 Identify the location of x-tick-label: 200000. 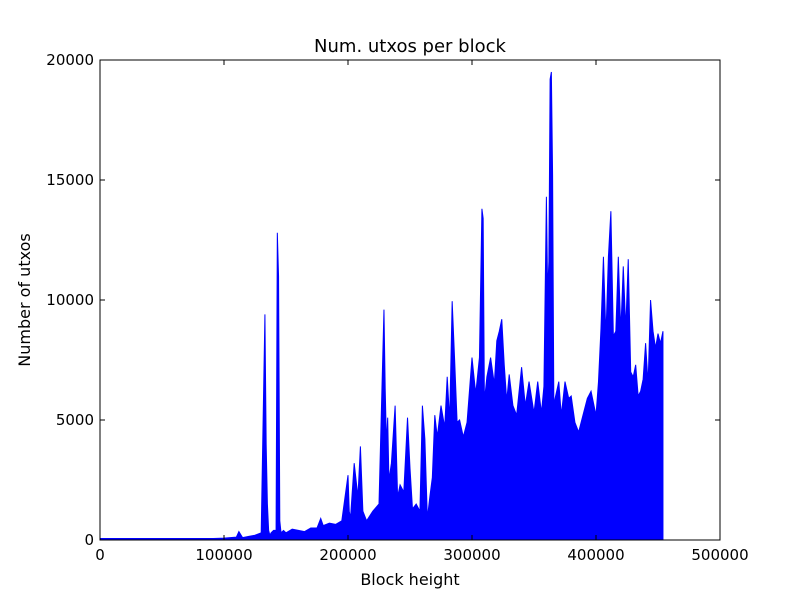
(347, 555).